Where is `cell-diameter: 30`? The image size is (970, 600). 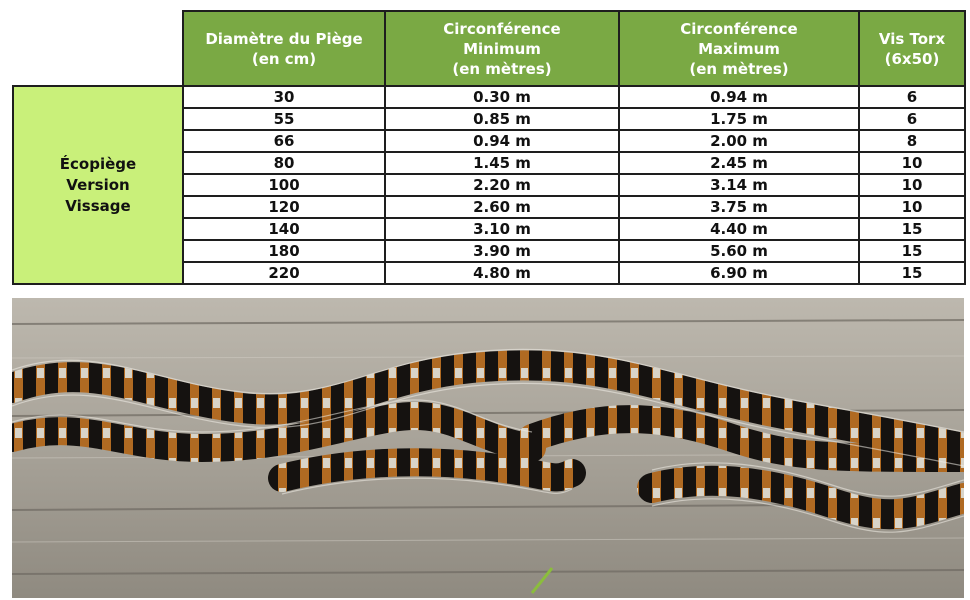 cell-diameter: 30 is located at coordinates (284, 97).